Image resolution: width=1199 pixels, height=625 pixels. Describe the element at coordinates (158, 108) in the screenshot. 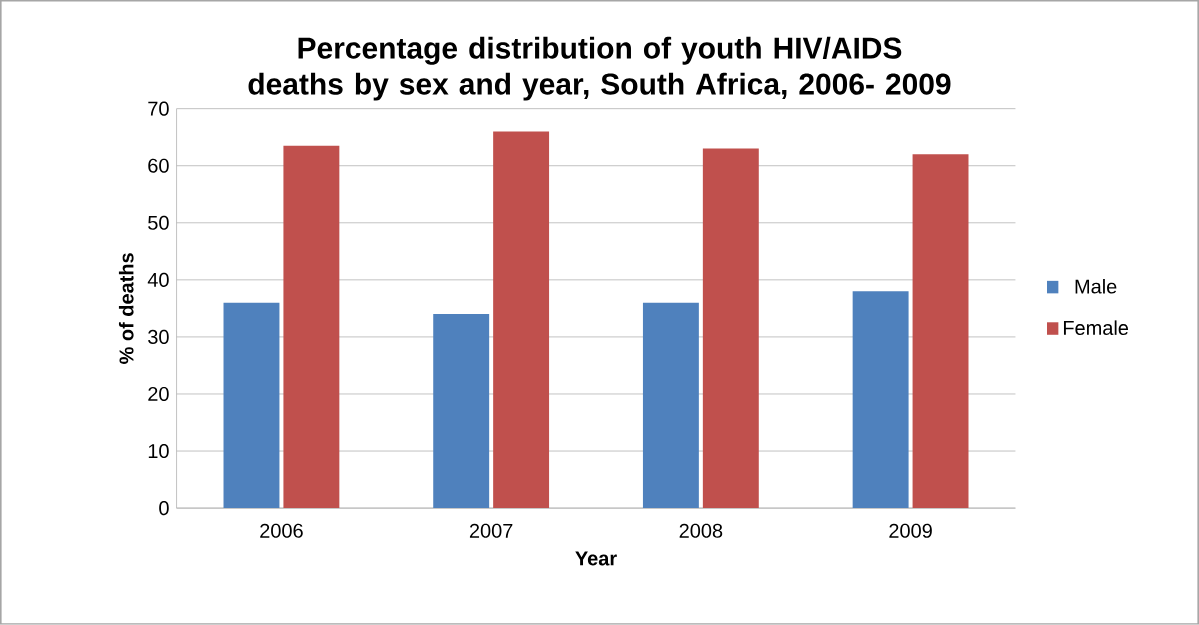

I see `y-tick-label: 70` at that location.